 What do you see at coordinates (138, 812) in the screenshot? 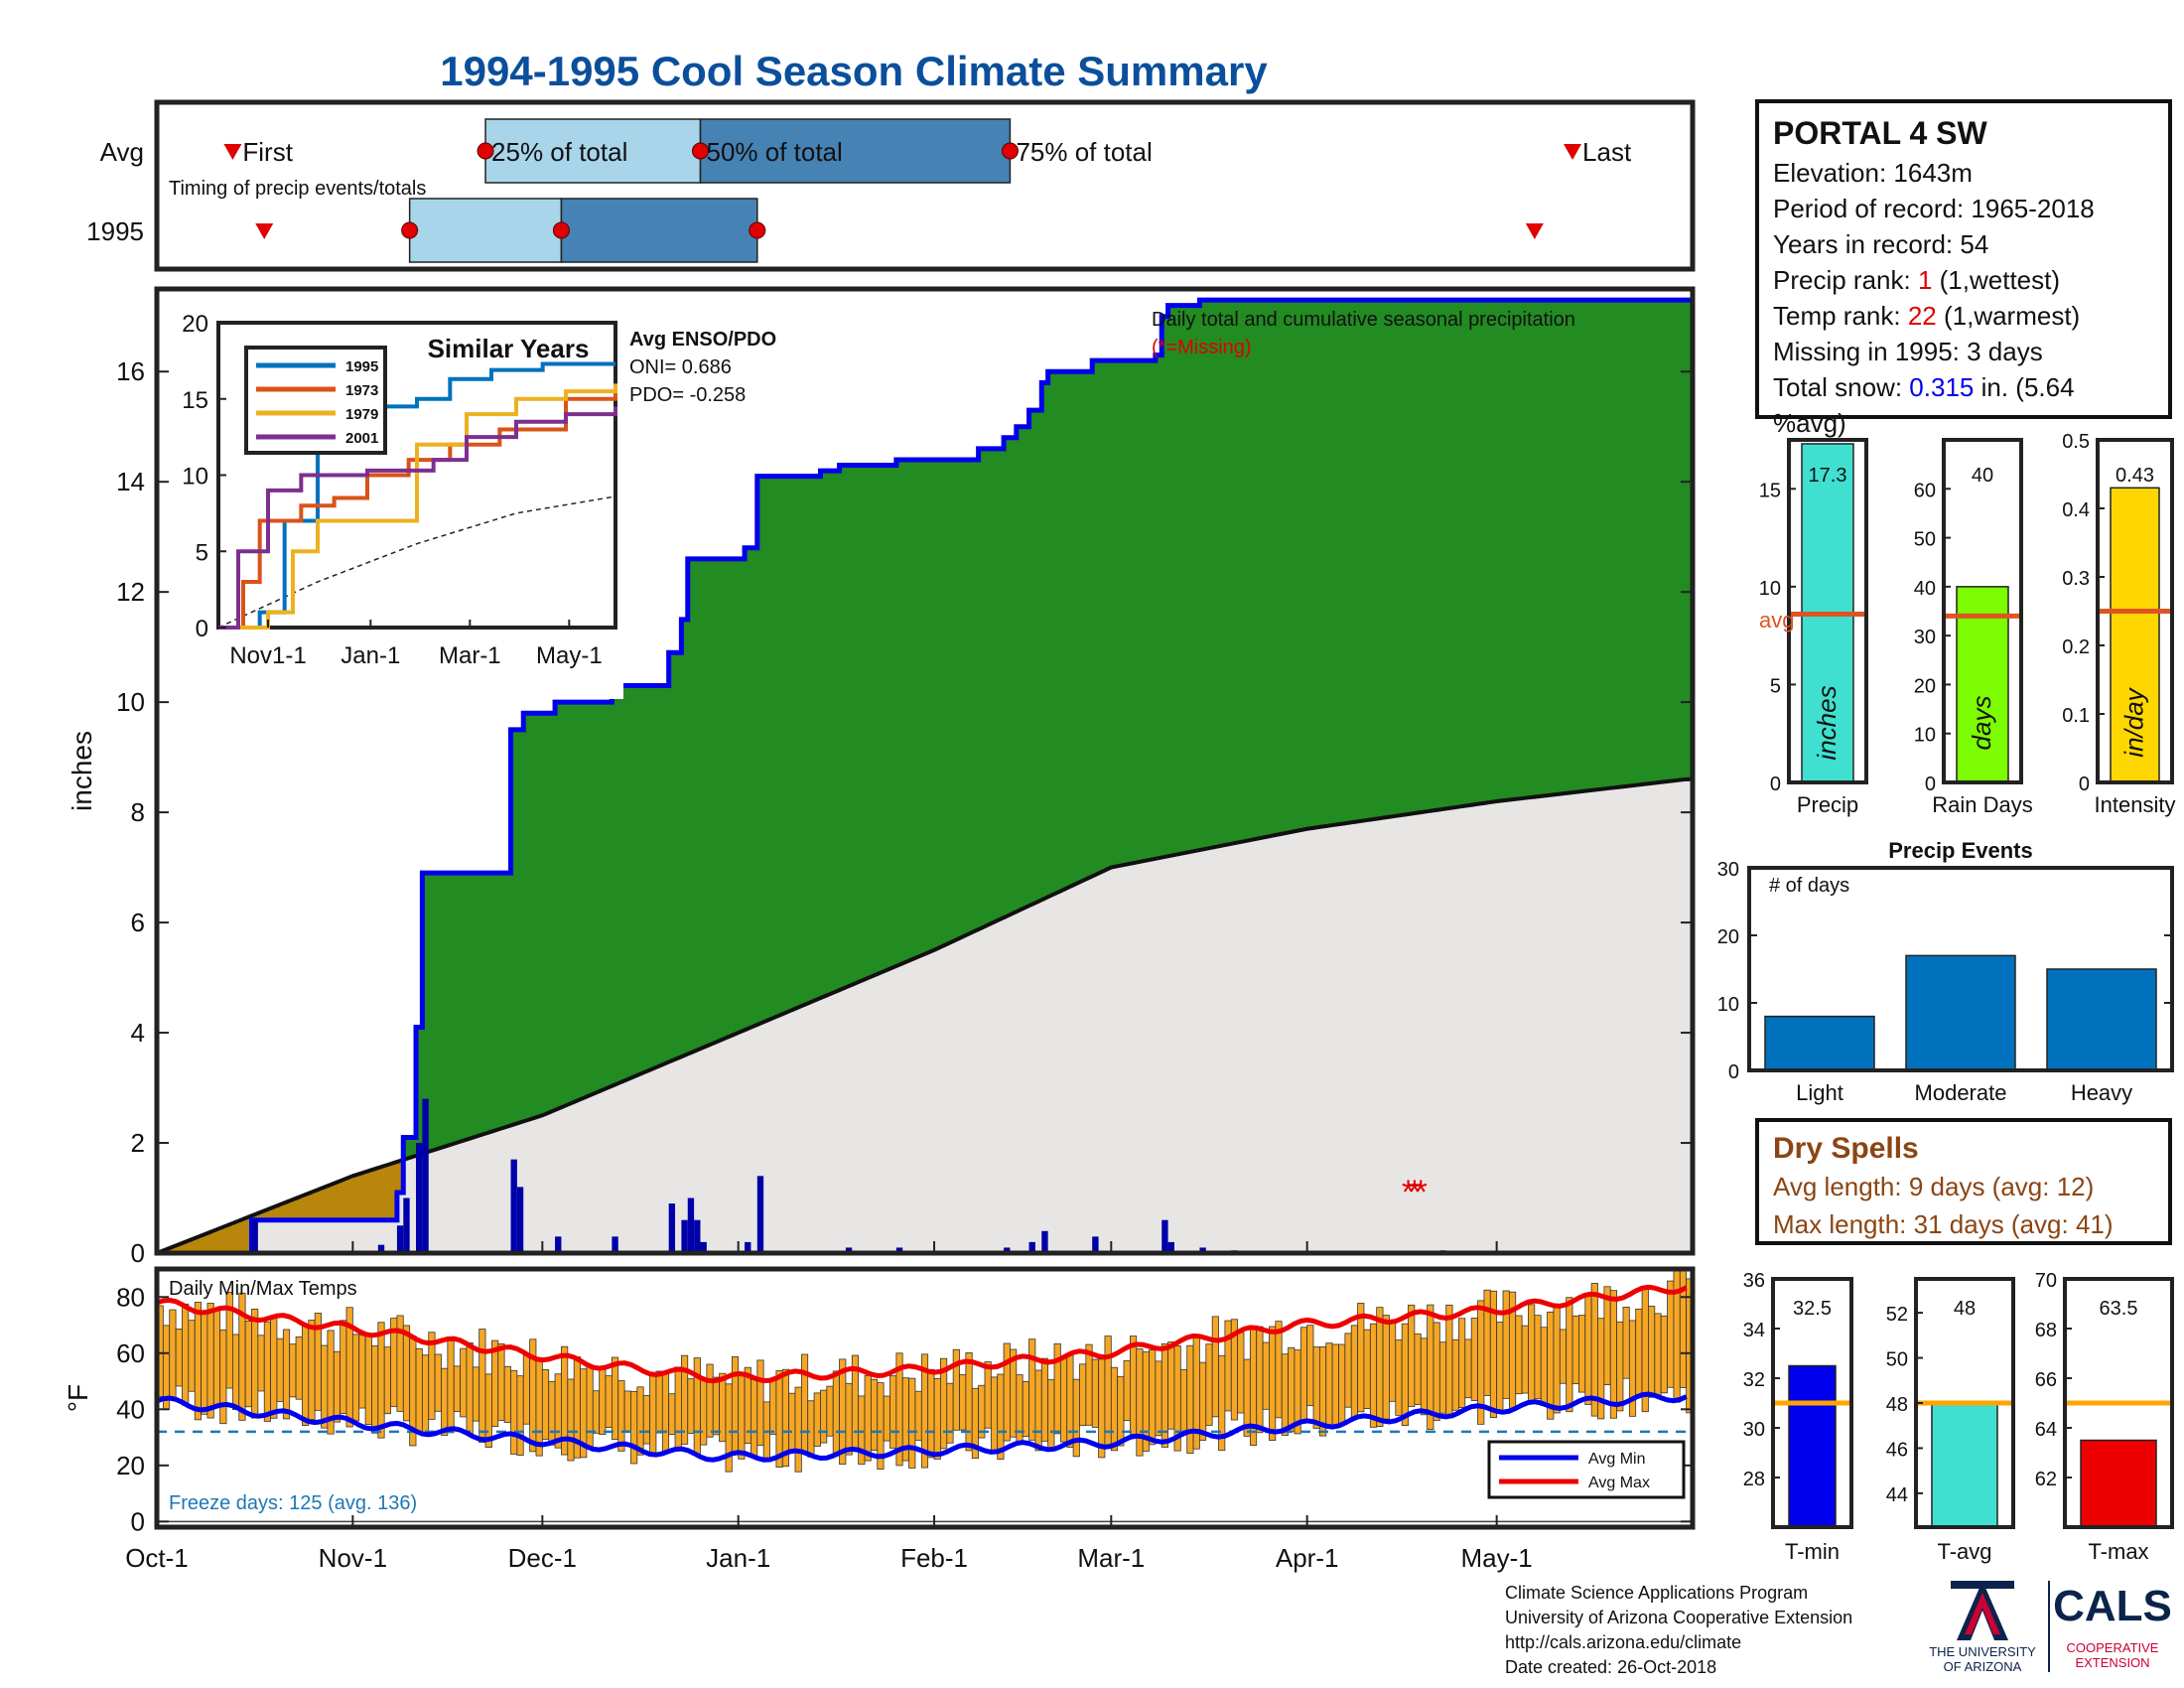
I see `precip-y-tick-label: 8` at bounding box center [138, 812].